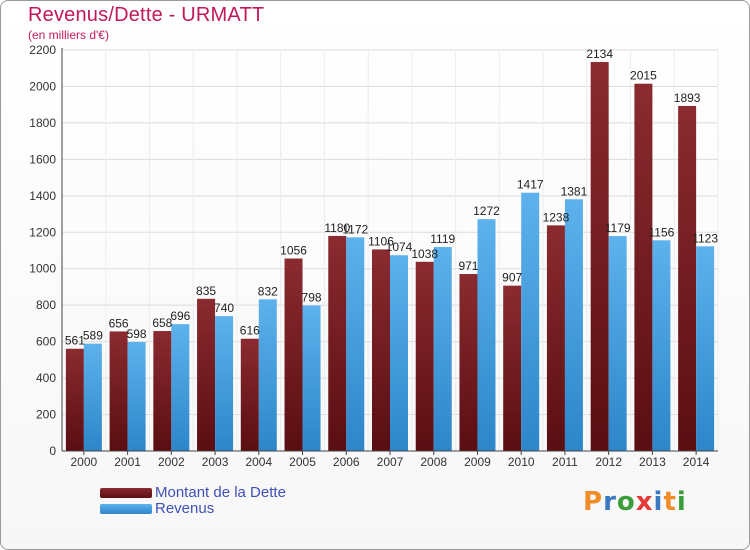 The height and width of the screenshot is (550, 750). Describe the element at coordinates (126, 509) in the screenshot. I see `legend-swatch-revenus` at that location.